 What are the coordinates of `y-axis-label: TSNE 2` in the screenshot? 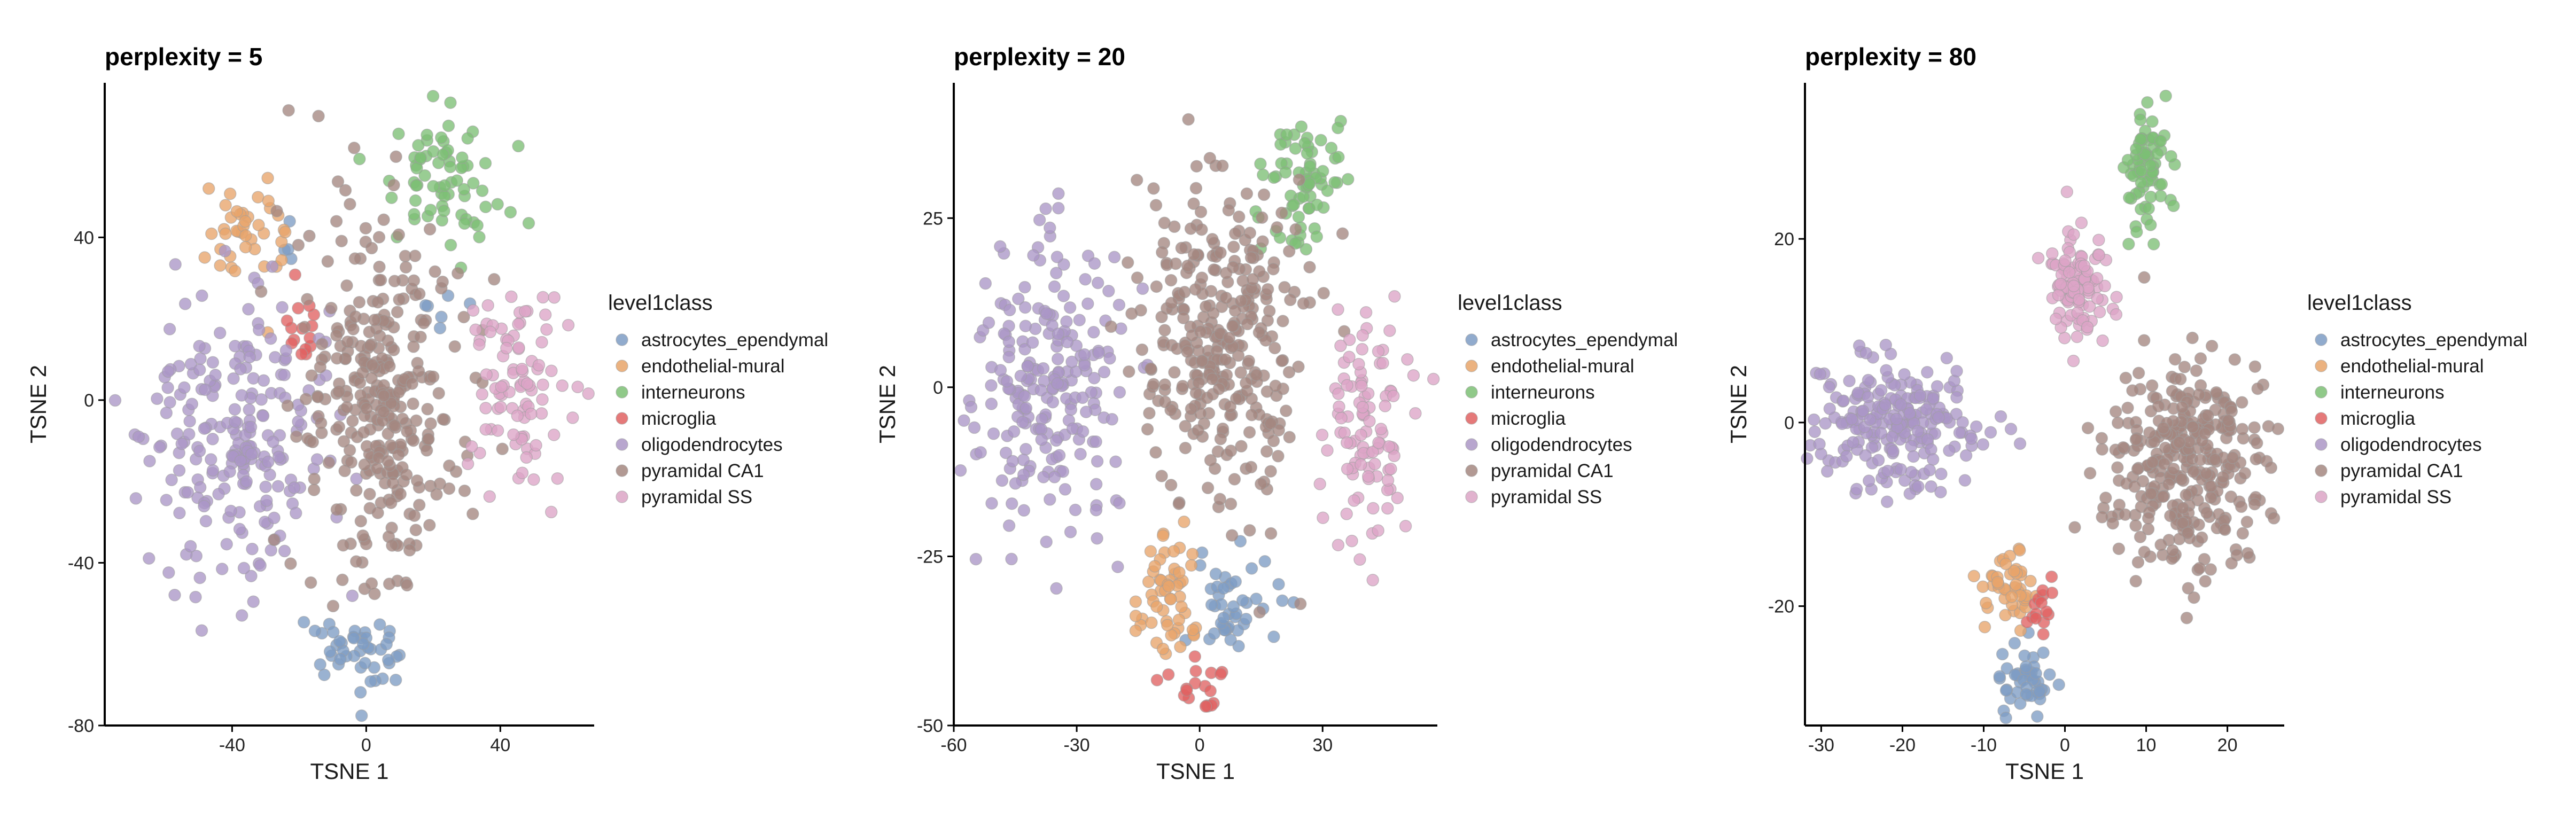 It's located at (887, 404).